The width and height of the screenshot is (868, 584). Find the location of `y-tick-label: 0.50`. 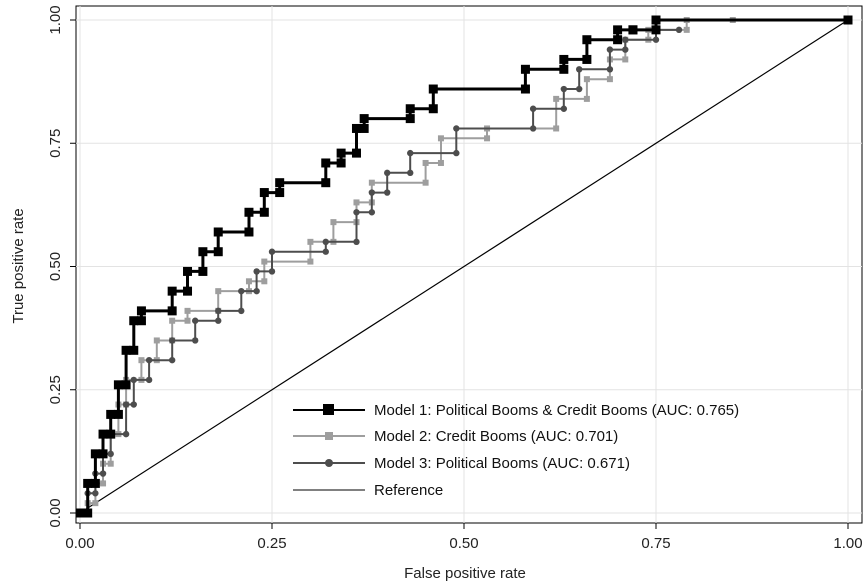

y-tick-label: 0.50 is located at coordinates (55, 266).